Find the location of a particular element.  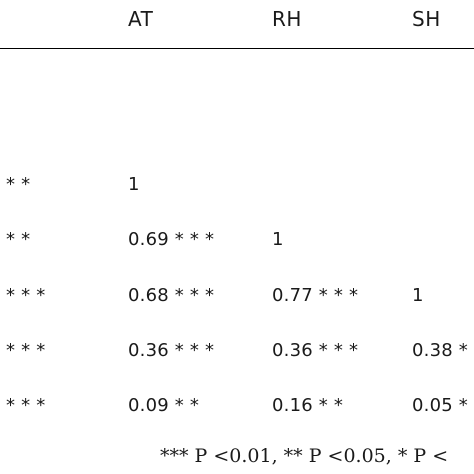

cell-r3-c0: * * * is located at coordinates (26, 295).